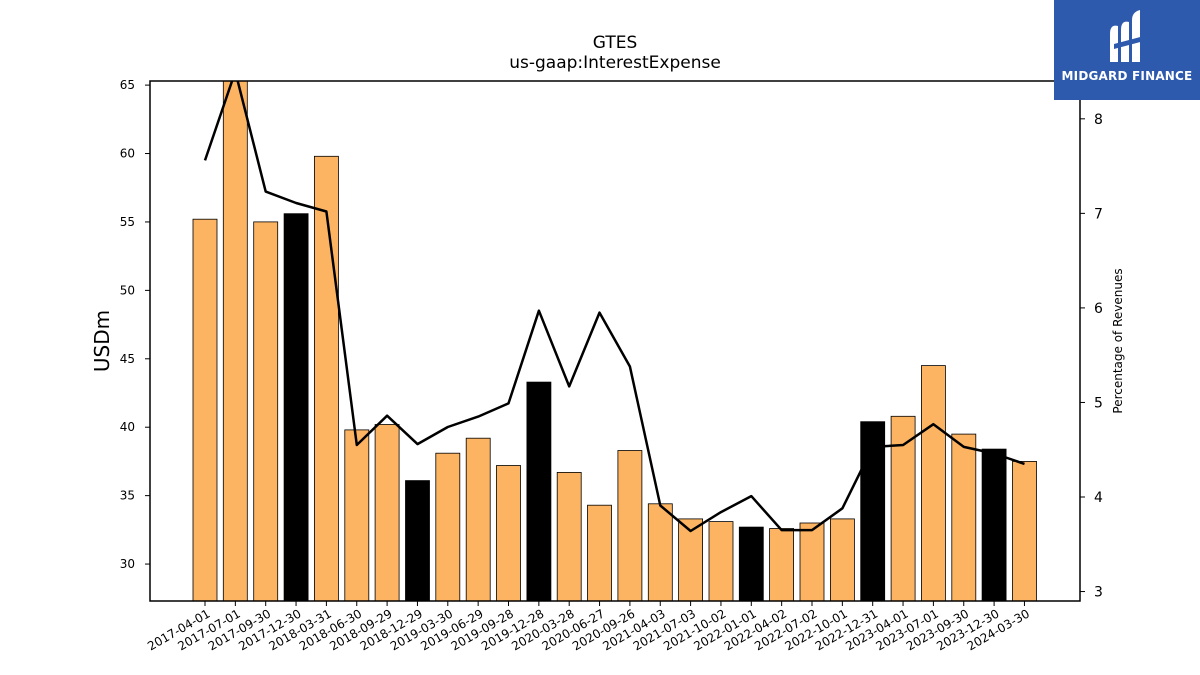 The image size is (1200, 675). Describe the element at coordinates (615, 63) in the screenshot. I see `chart-subtitle: us-gaap:InterestExpense` at that location.